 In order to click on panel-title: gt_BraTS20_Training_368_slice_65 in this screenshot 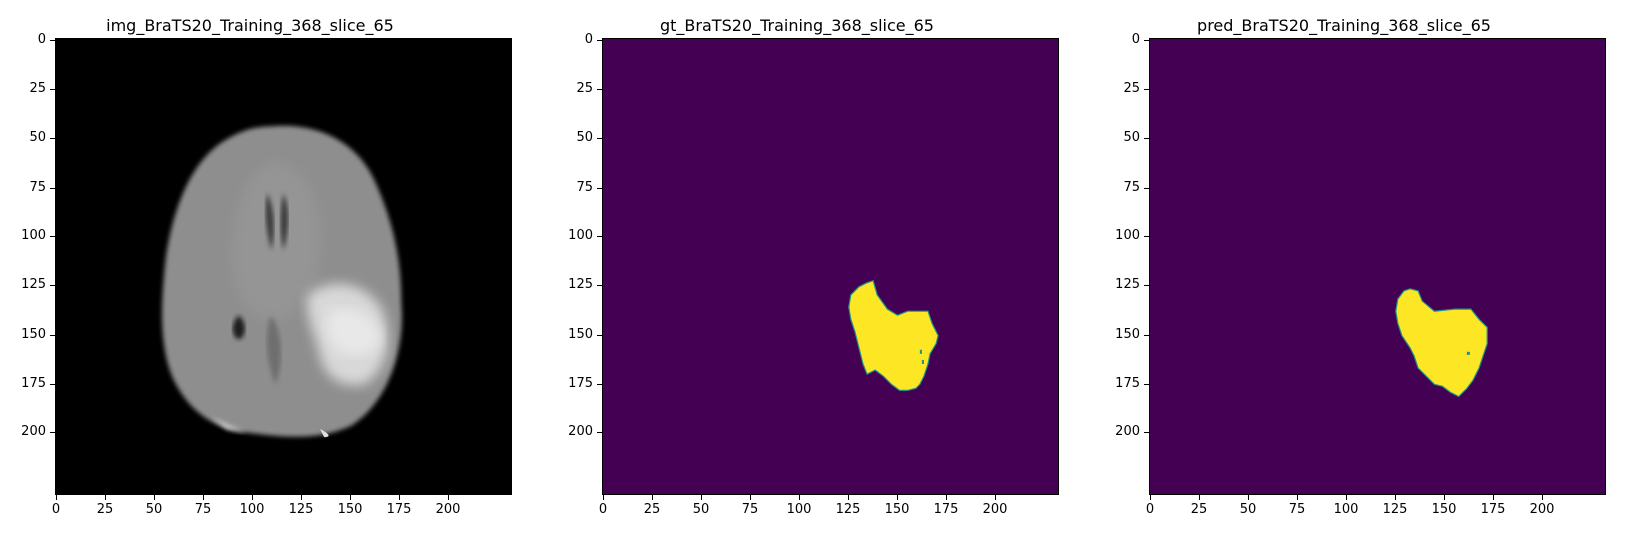, I will do `click(797, 25)`.